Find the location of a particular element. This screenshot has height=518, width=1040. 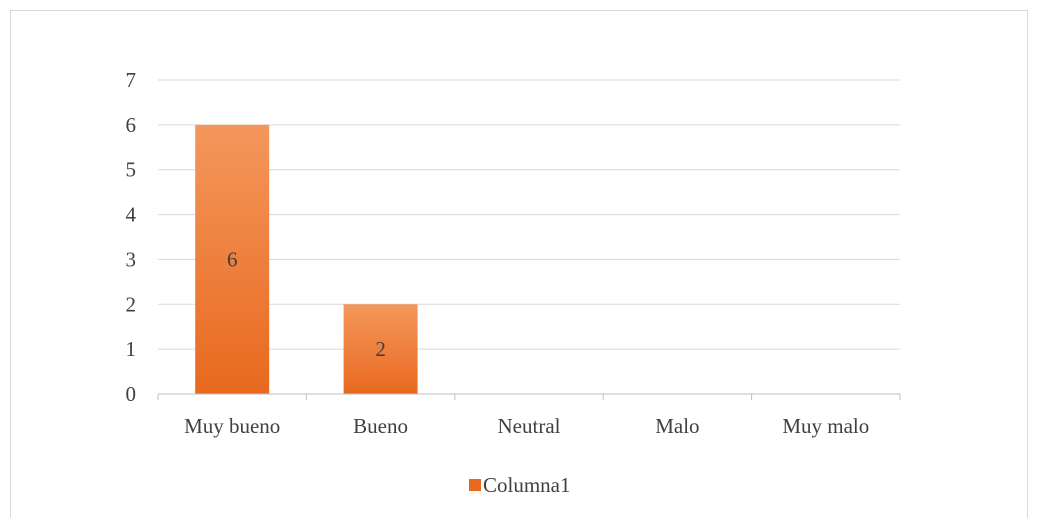

bar-bueno is located at coordinates (380, 349).